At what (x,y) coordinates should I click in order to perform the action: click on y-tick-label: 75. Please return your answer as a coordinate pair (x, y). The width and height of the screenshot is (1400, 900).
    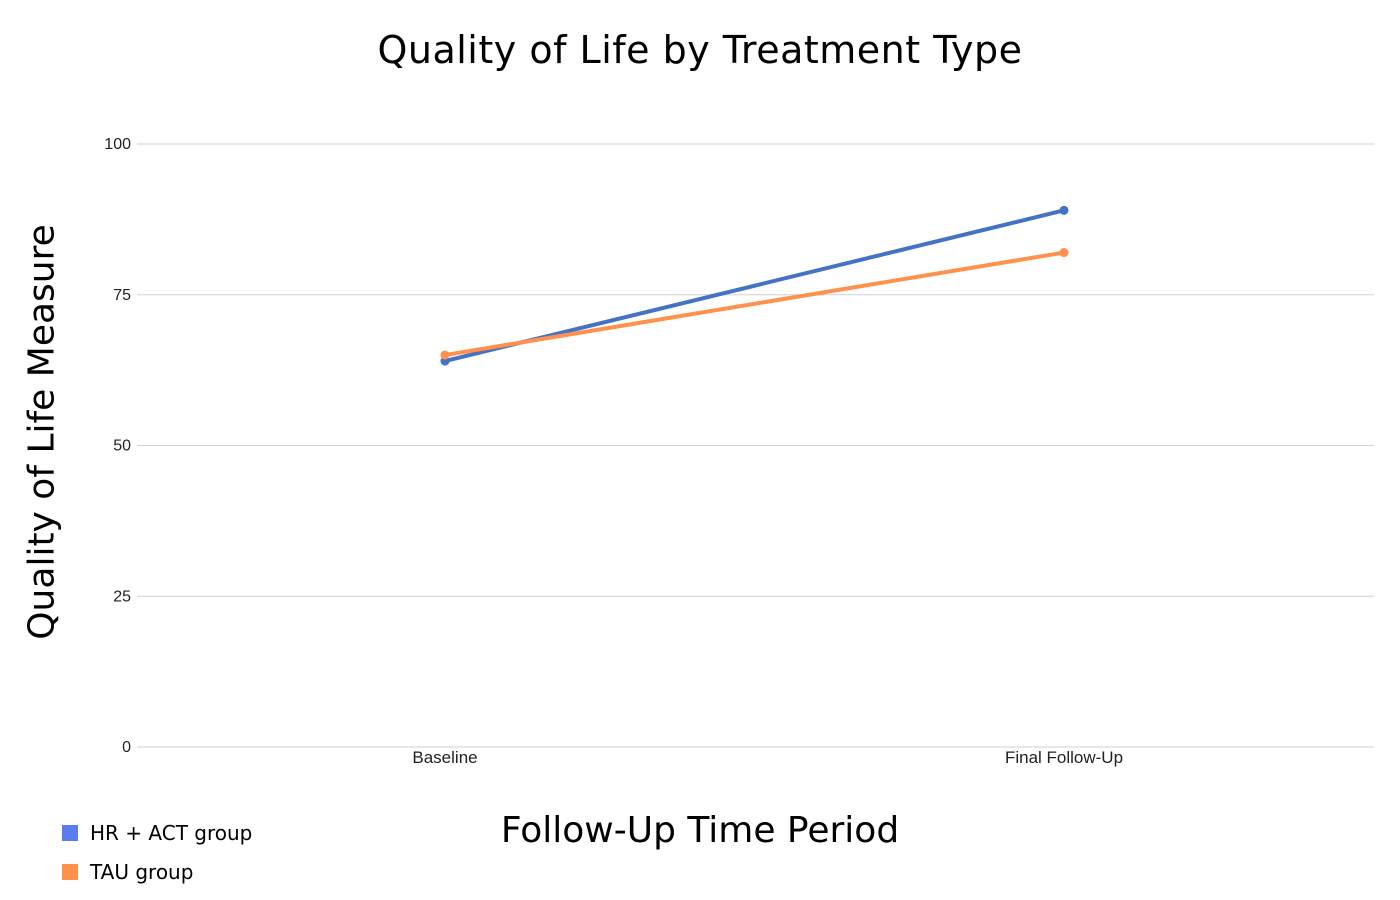
    Looking at the image, I should click on (122, 295).